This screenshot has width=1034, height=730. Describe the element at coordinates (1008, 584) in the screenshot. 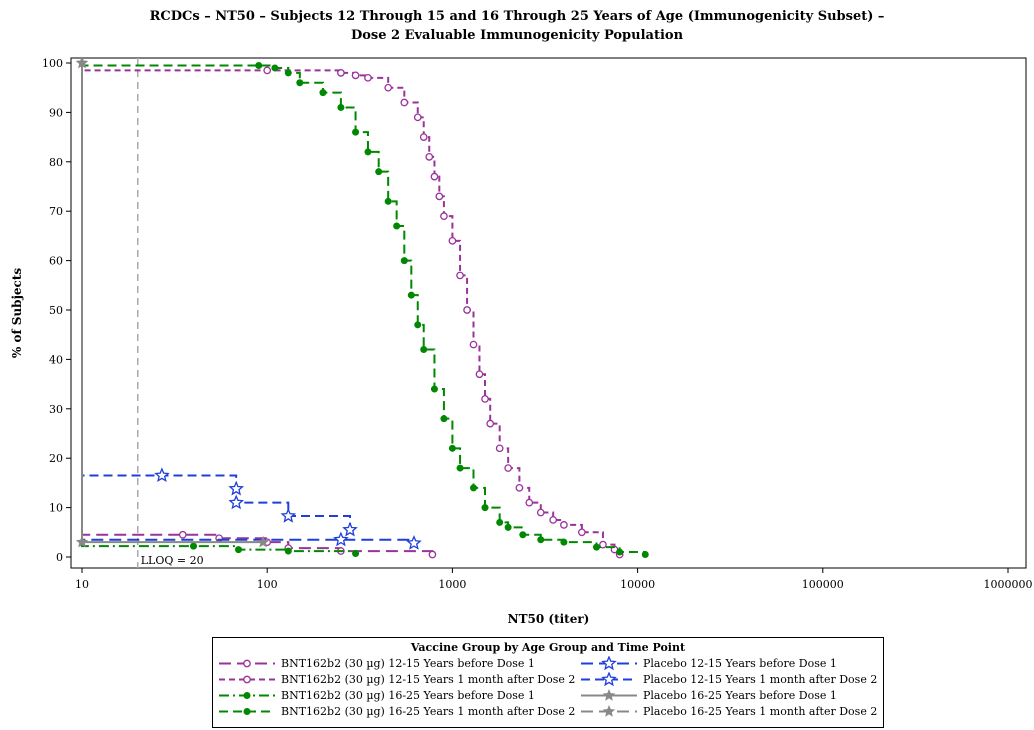

I see `x-tick-label: 1000000` at that location.